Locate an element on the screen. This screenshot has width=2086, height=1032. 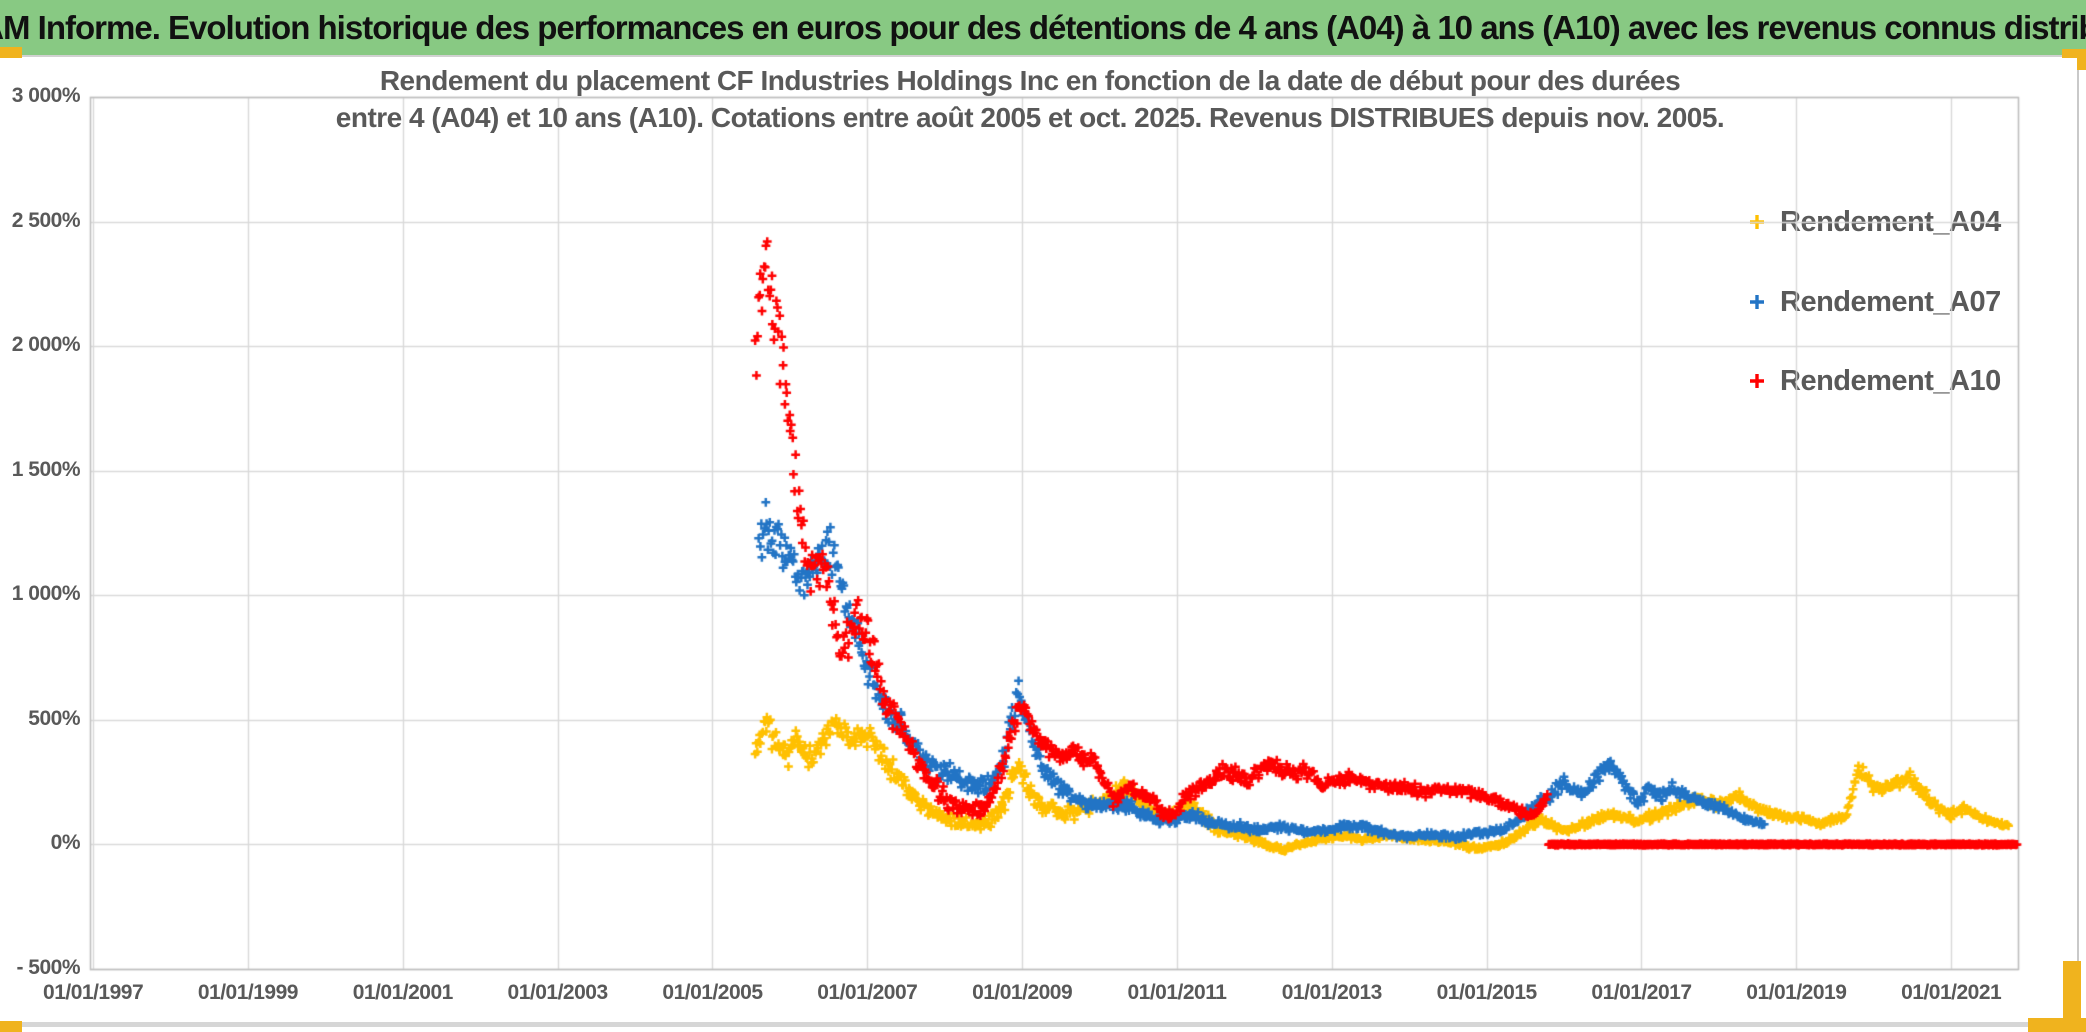
x-axis-label: 01/01/2011 is located at coordinates (1177, 992).